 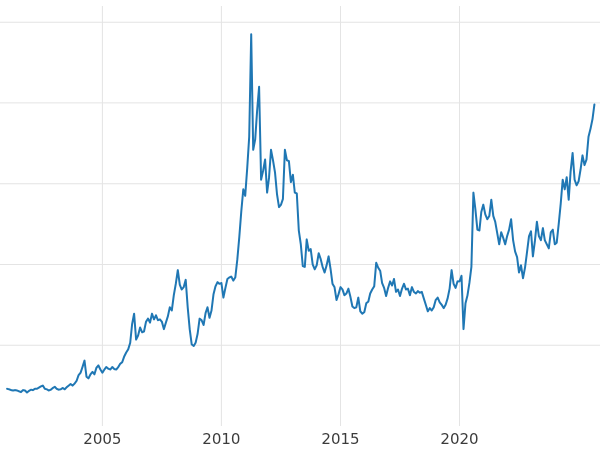 I want to click on x-tick-label: 2020, so click(x=459, y=439).